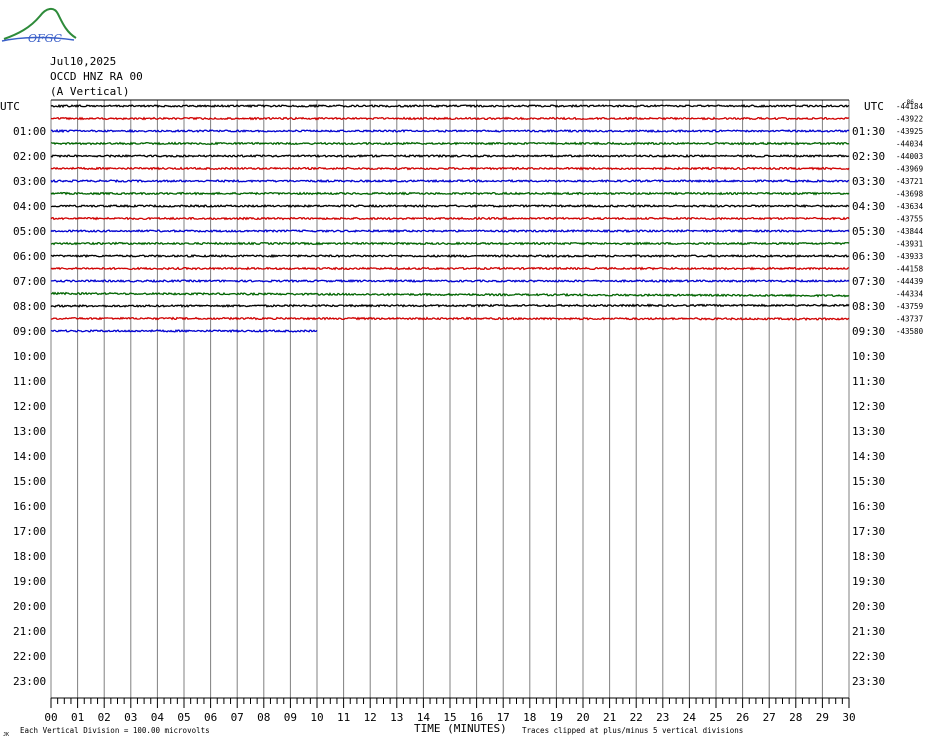  What do you see at coordinates (909, 256) in the screenshot?
I see `trace-mean-label: -43933` at bounding box center [909, 256].